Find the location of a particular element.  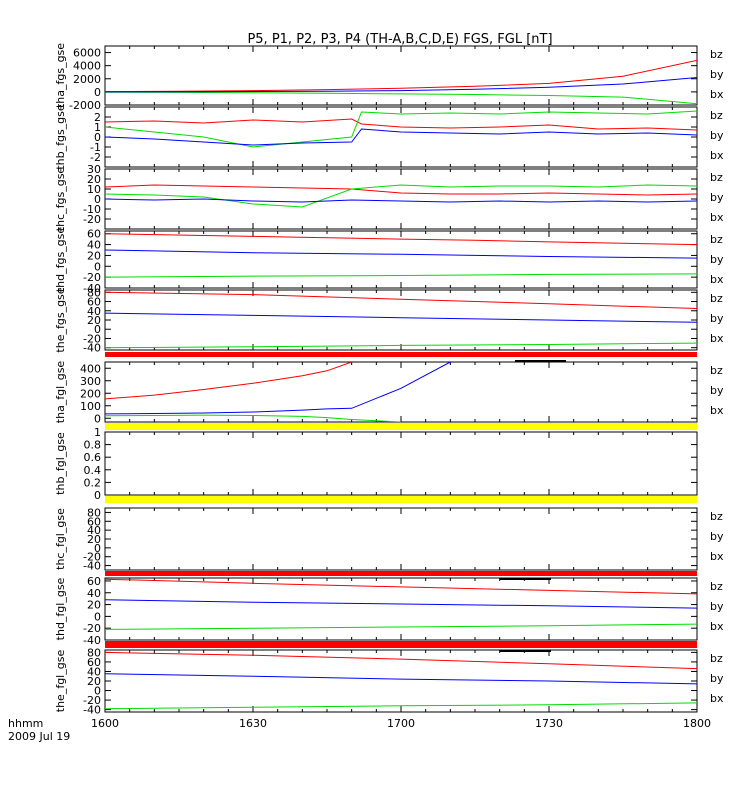

y-tick-label: 300 is located at coordinates (90, 381).